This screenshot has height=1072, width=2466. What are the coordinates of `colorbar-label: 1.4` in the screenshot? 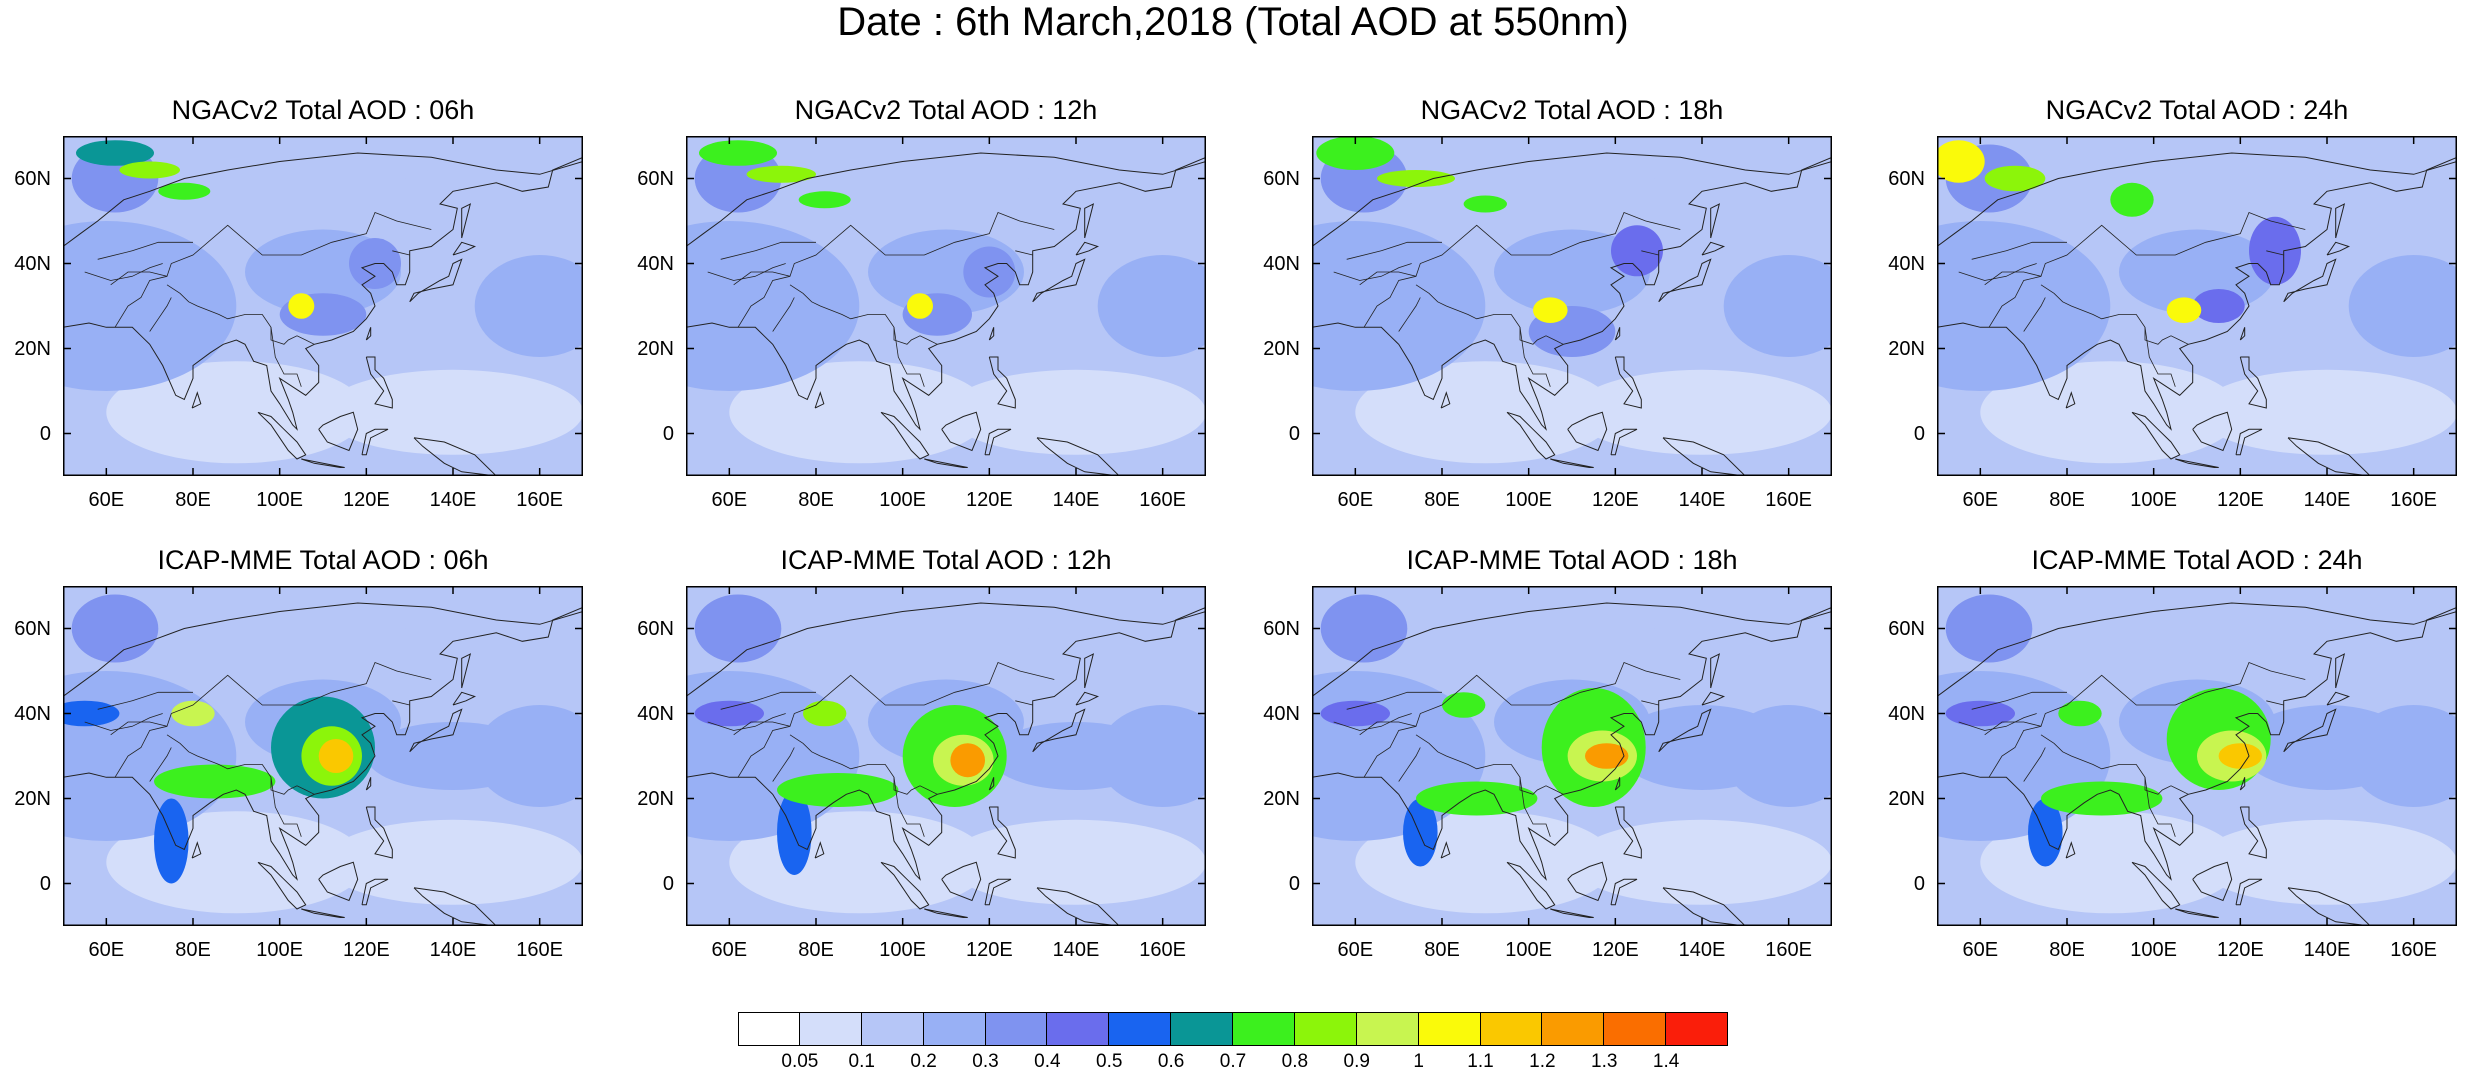 It's located at (1666, 1061).